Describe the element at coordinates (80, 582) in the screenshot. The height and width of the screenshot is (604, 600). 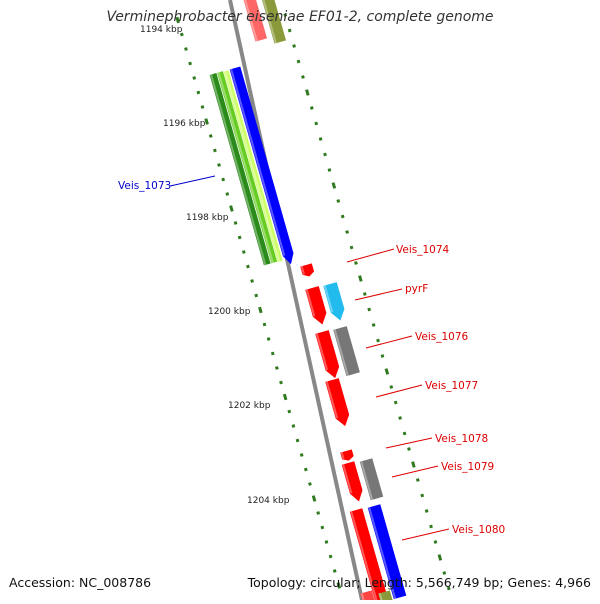
I see `accession-label: Accession: NC_008786` at that location.